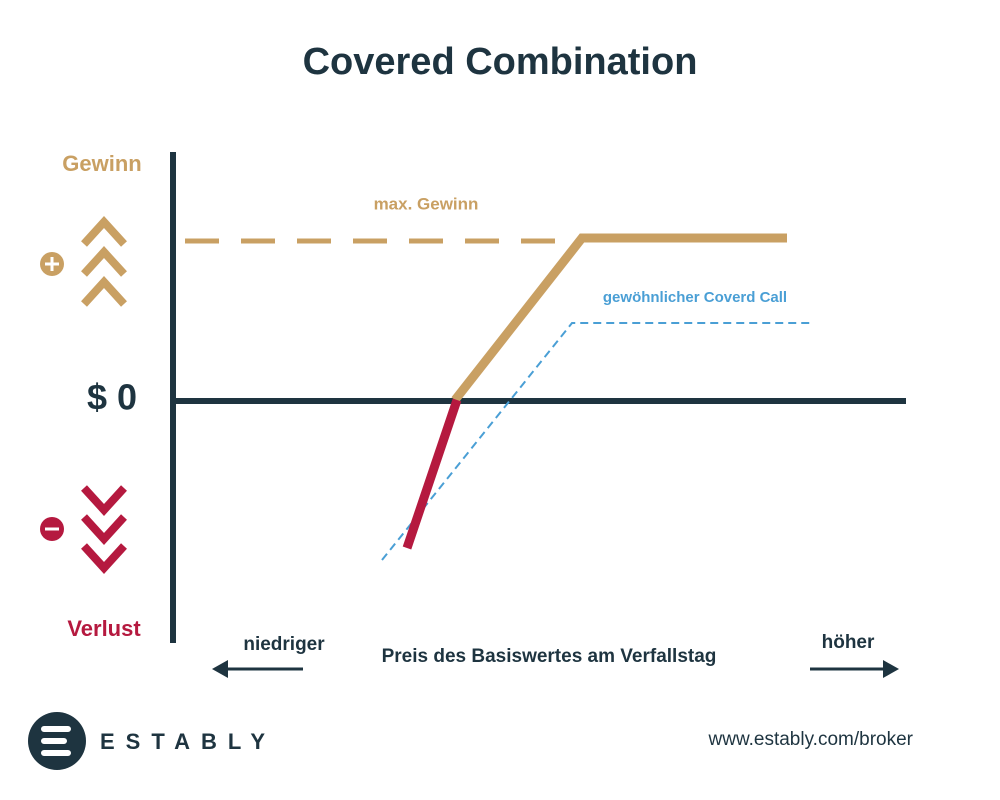 This screenshot has height=800, width=1000. What do you see at coordinates (695, 297) in the screenshot?
I see `covered-call-label: gewöhnlicher Coverd Call` at bounding box center [695, 297].